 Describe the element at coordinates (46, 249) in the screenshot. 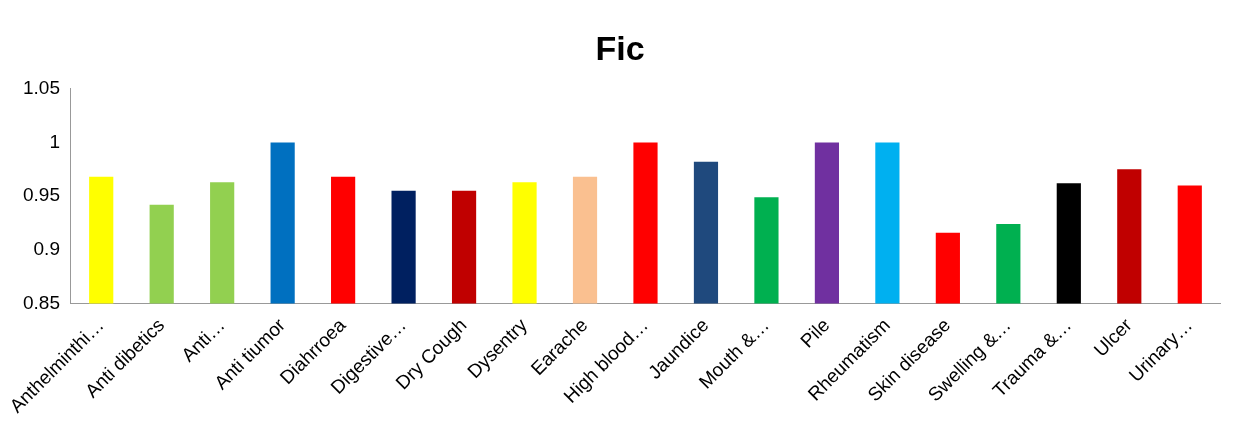

I see `y-tick-label: 0.9` at that location.